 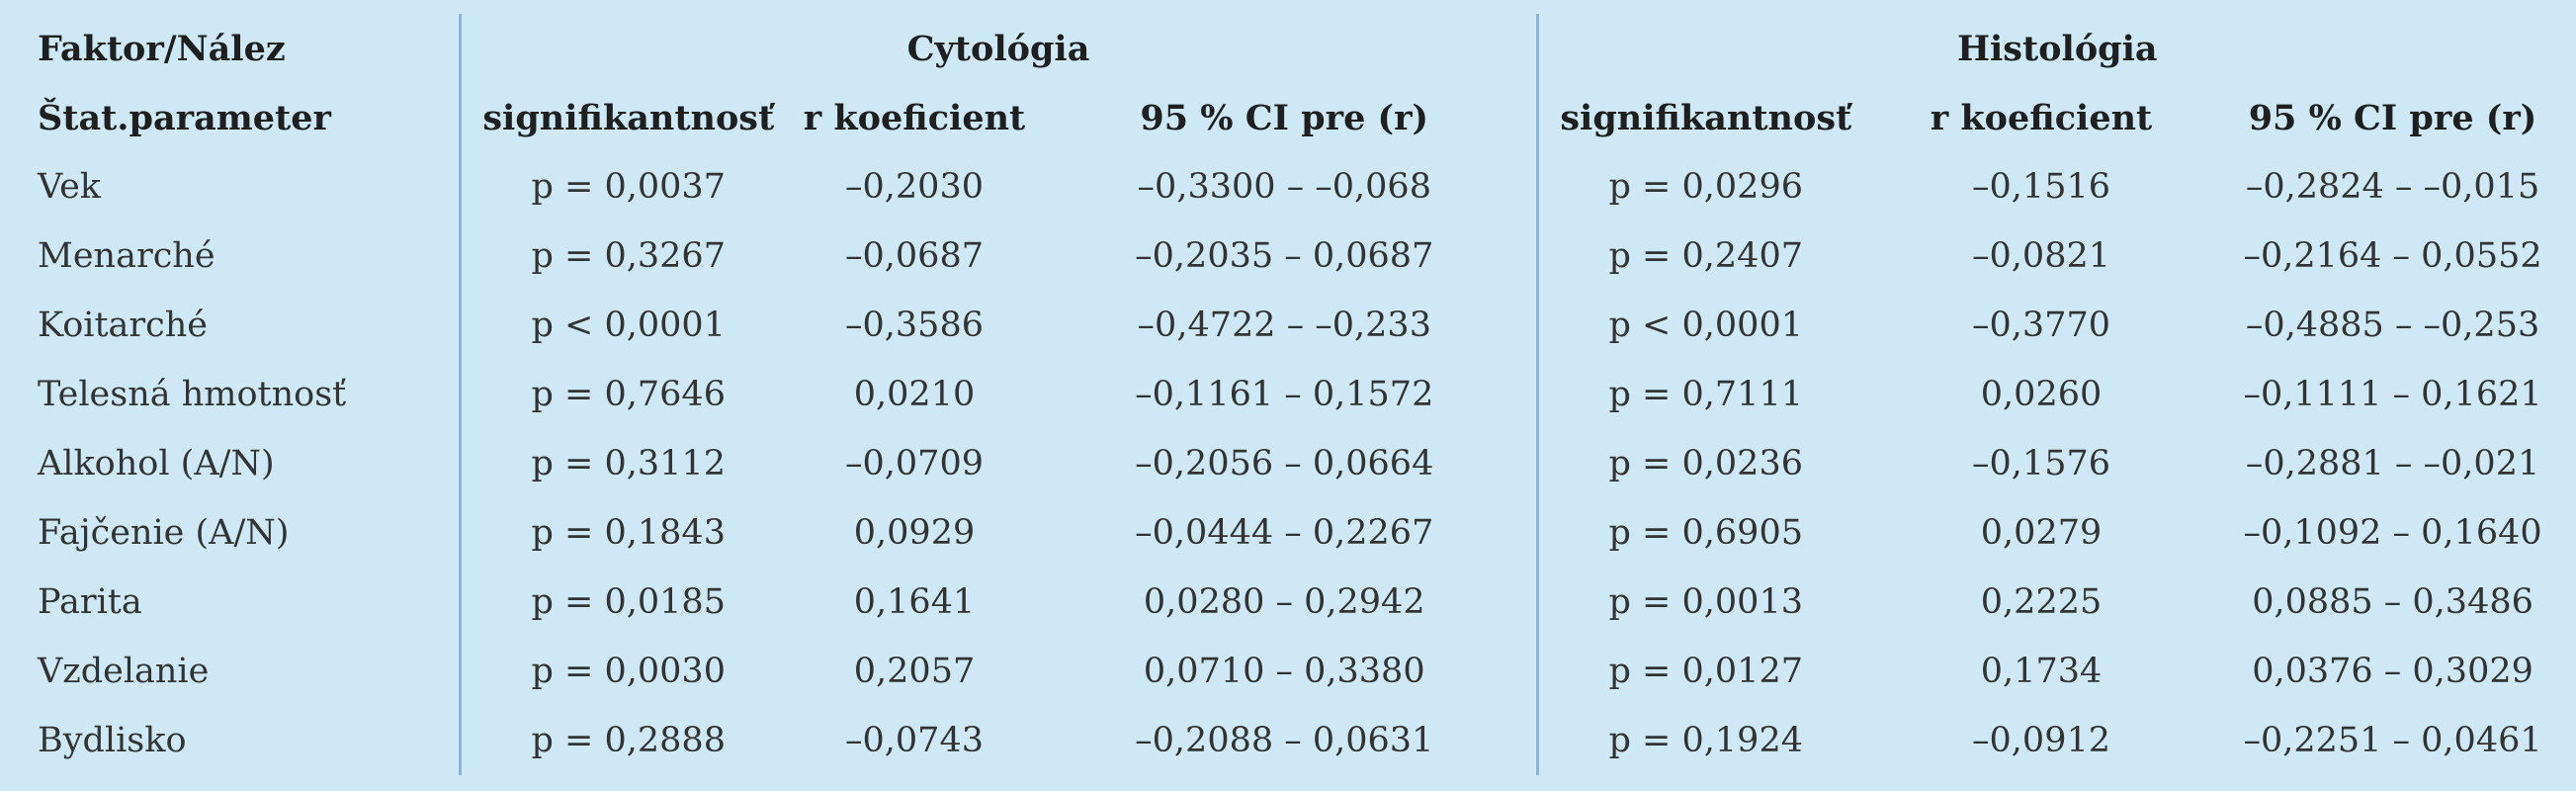 What do you see at coordinates (1704, 533) in the screenshot?
I see `hist-significance-cell: p = 0,6905` at bounding box center [1704, 533].